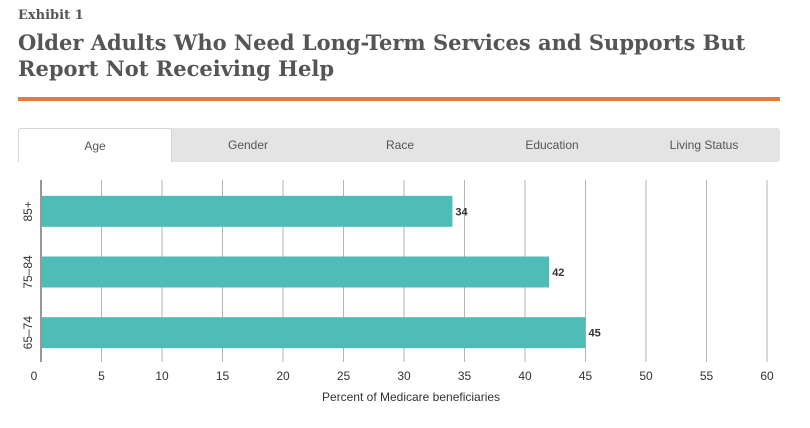 This screenshot has height=428, width=810. I want to click on x-tick-label: 45, so click(586, 376).